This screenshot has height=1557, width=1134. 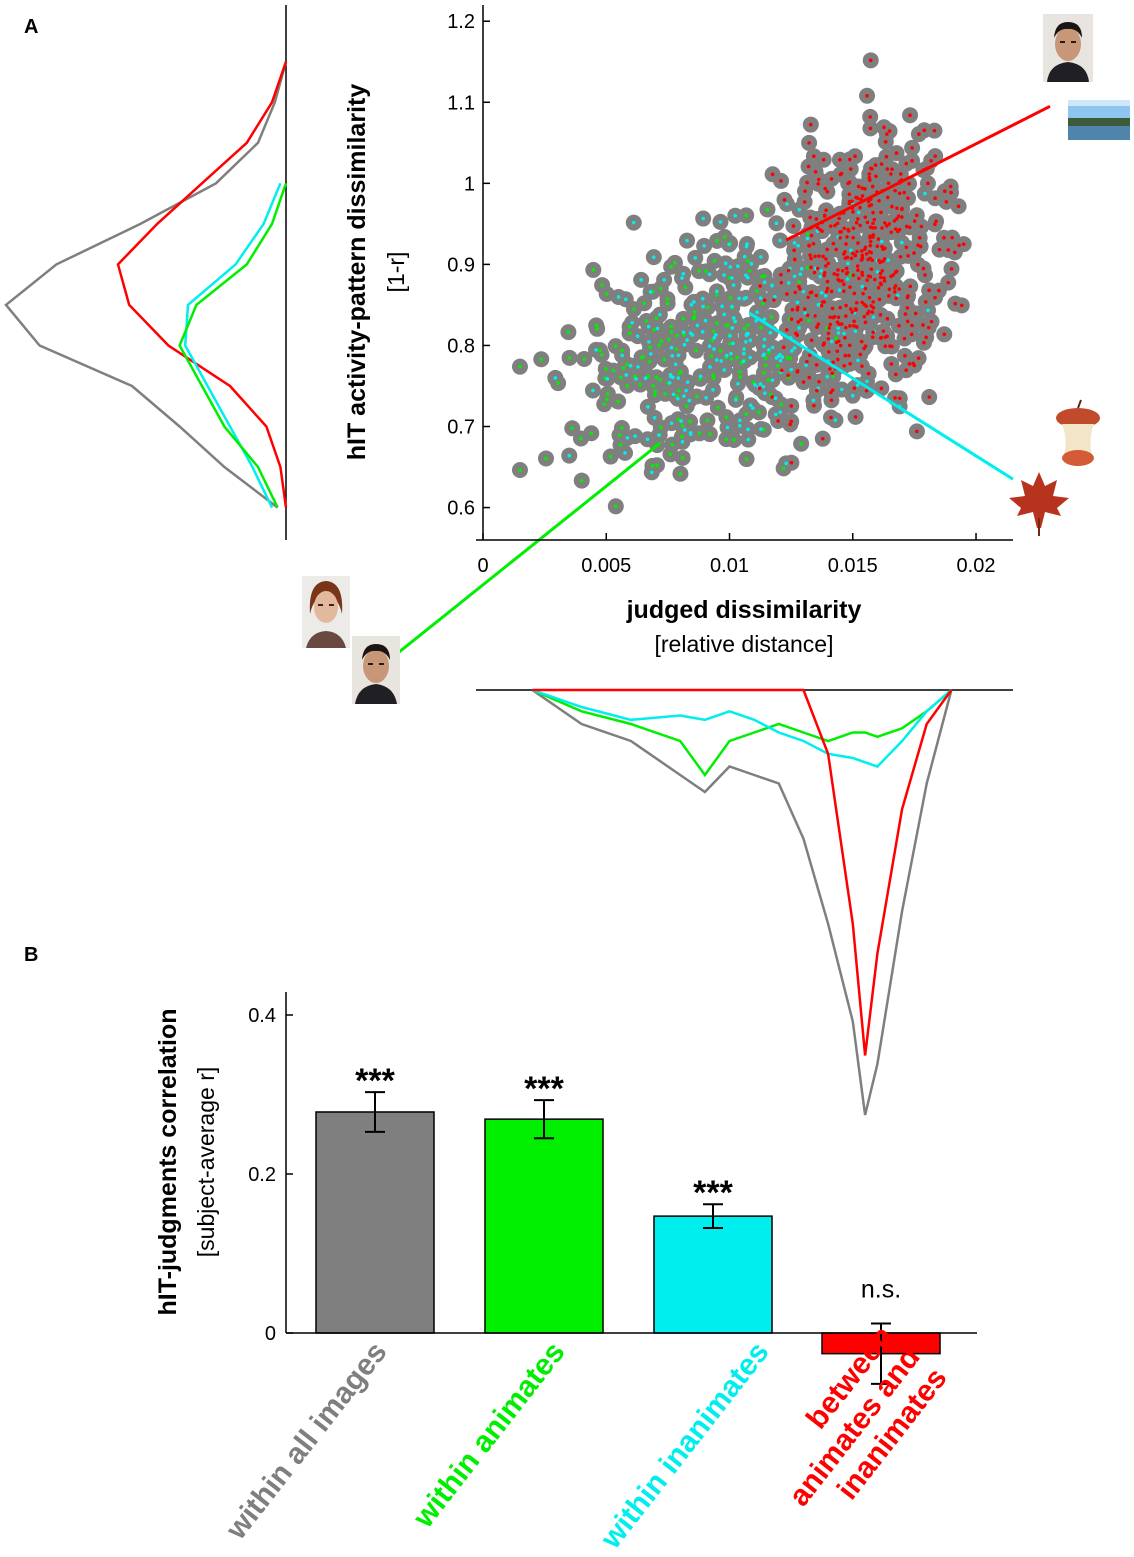 What do you see at coordinates (519, 556) in the screenshot?
I see `fit-line-animates` at bounding box center [519, 556].